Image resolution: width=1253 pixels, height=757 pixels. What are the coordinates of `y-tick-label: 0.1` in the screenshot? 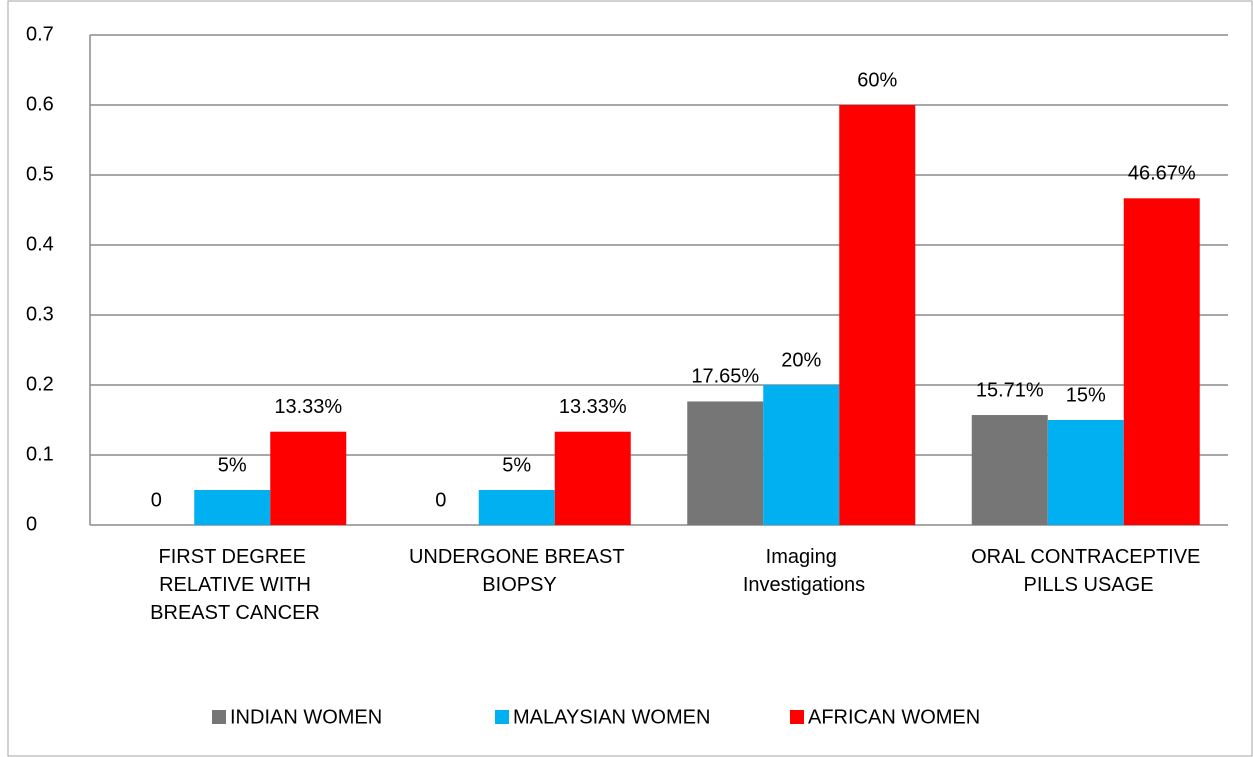 It's located at (40, 454).